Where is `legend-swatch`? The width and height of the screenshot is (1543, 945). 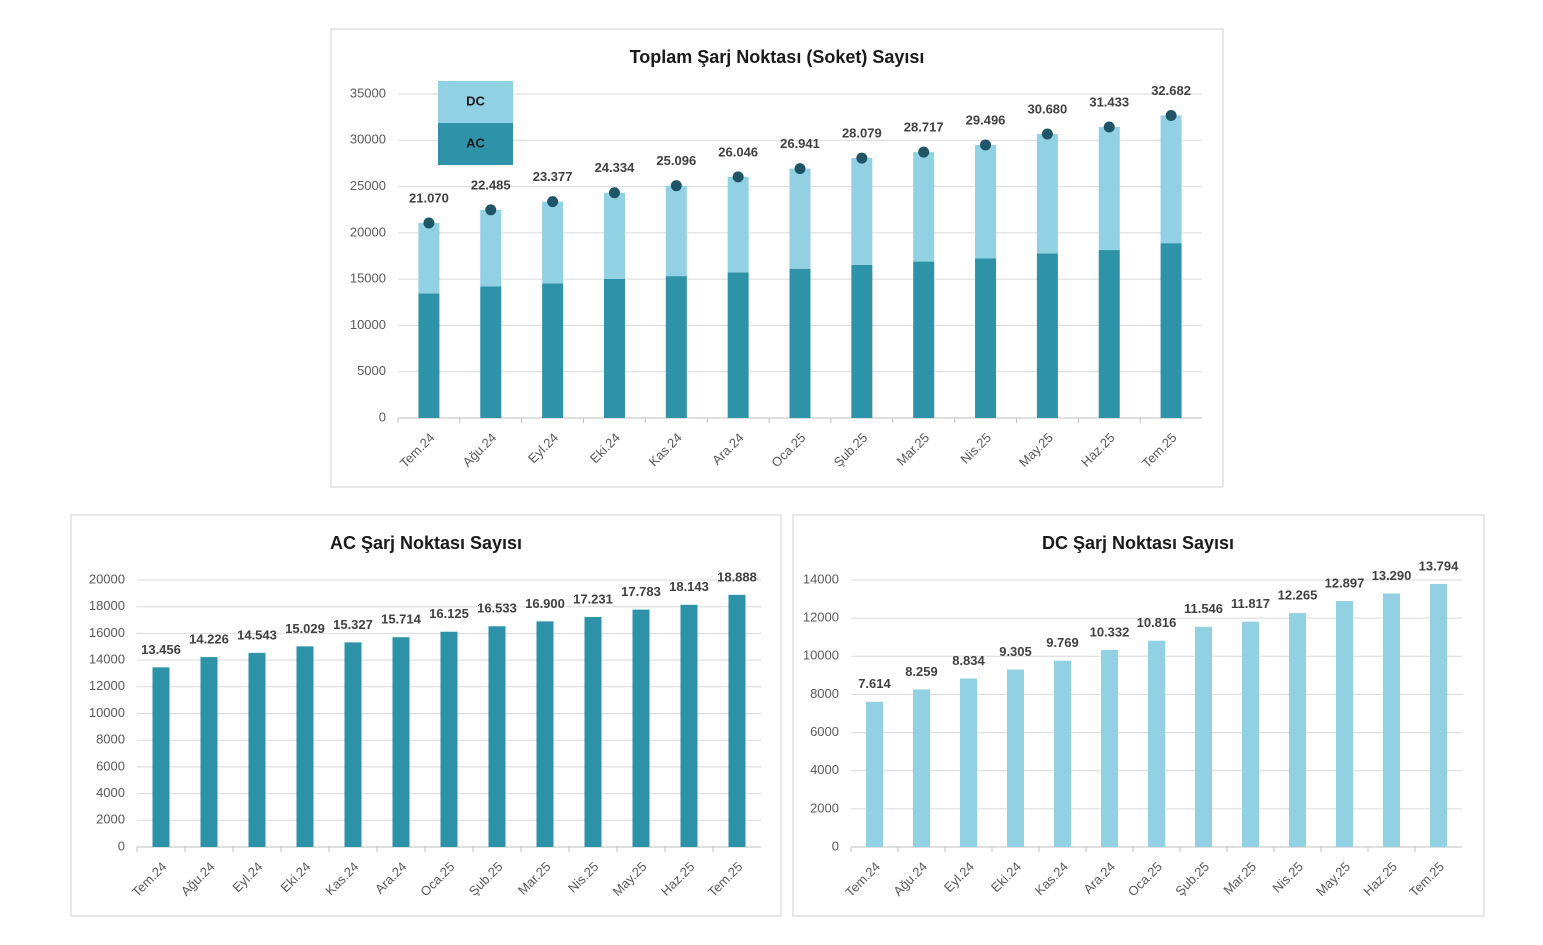
legend-swatch is located at coordinates (475, 144).